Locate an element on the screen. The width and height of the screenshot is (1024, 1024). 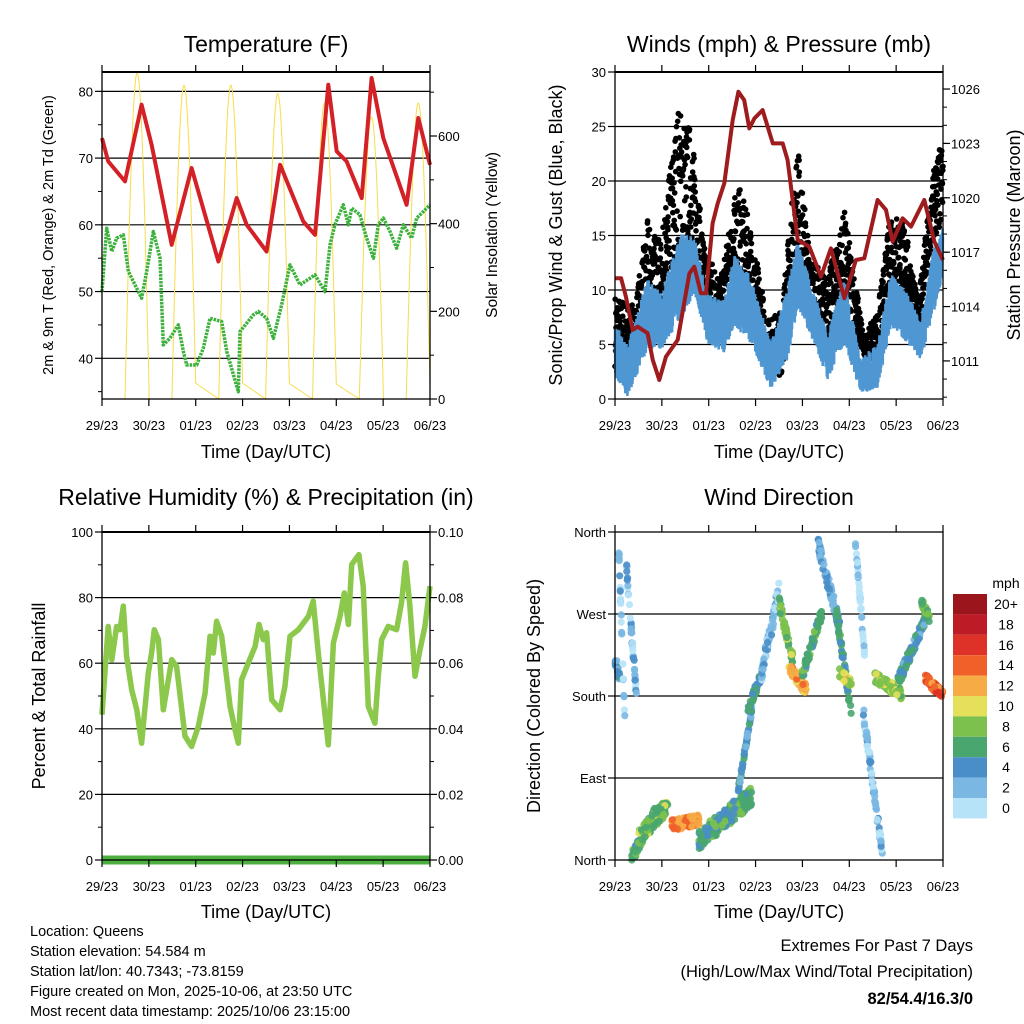
temperature-title: Temperature (F) is located at coordinates (266, 44).